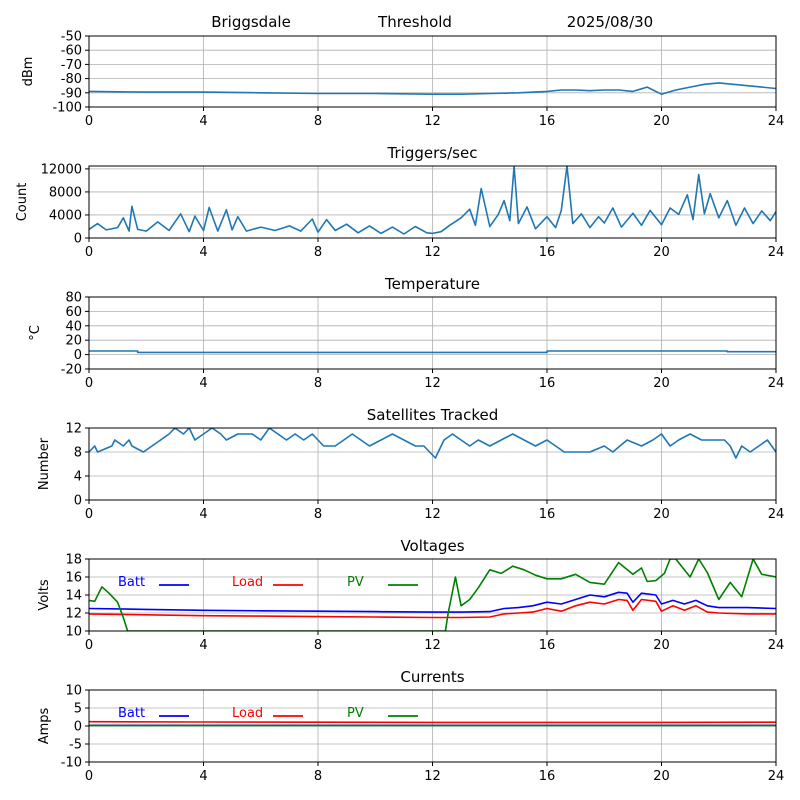  What do you see at coordinates (44, 595) in the screenshot?
I see `y-axis-label: Volts` at bounding box center [44, 595].